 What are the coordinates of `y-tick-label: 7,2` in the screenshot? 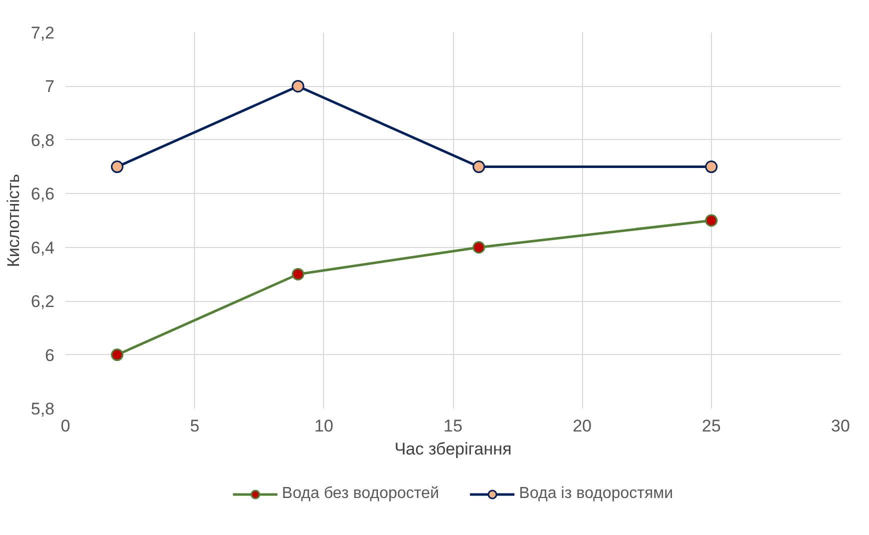 It's located at (42, 33).